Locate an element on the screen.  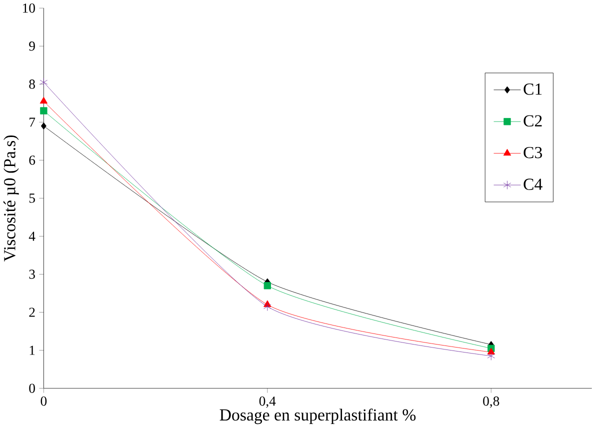
legend-label: C2 is located at coordinates (533, 121).